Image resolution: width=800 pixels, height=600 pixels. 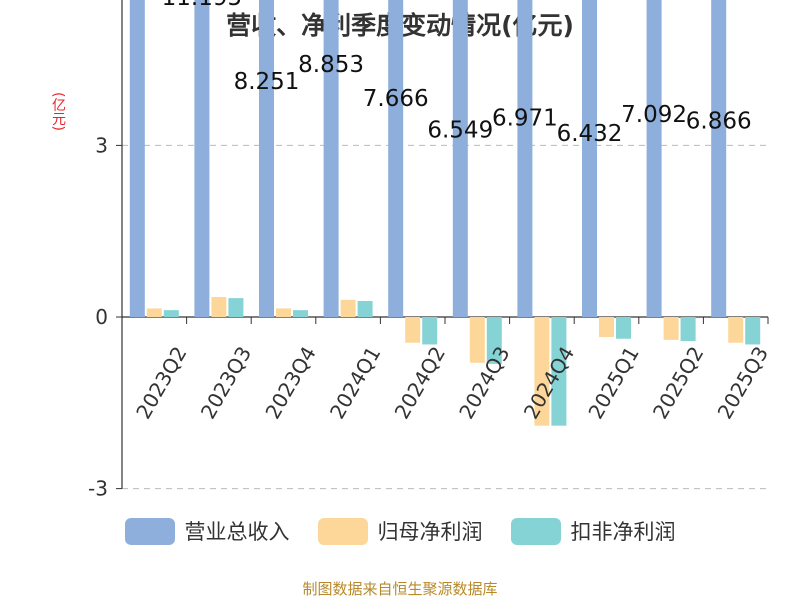 I want to click on bar-1-2025Q2, so click(x=671, y=328).